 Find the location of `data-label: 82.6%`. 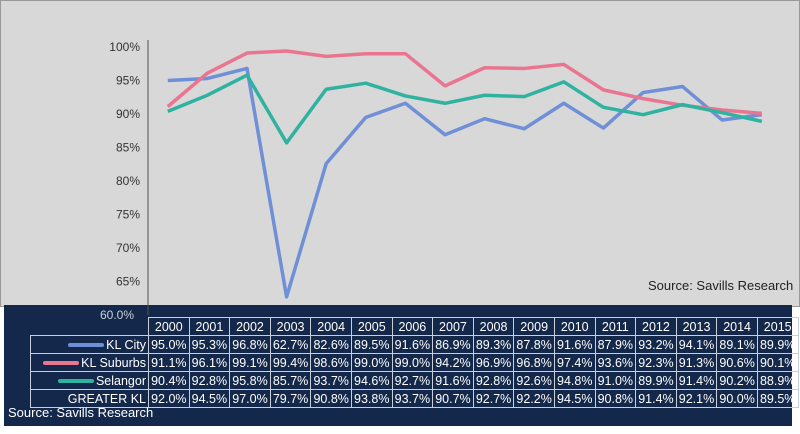

data-label: 82.6% is located at coordinates (331, 344).